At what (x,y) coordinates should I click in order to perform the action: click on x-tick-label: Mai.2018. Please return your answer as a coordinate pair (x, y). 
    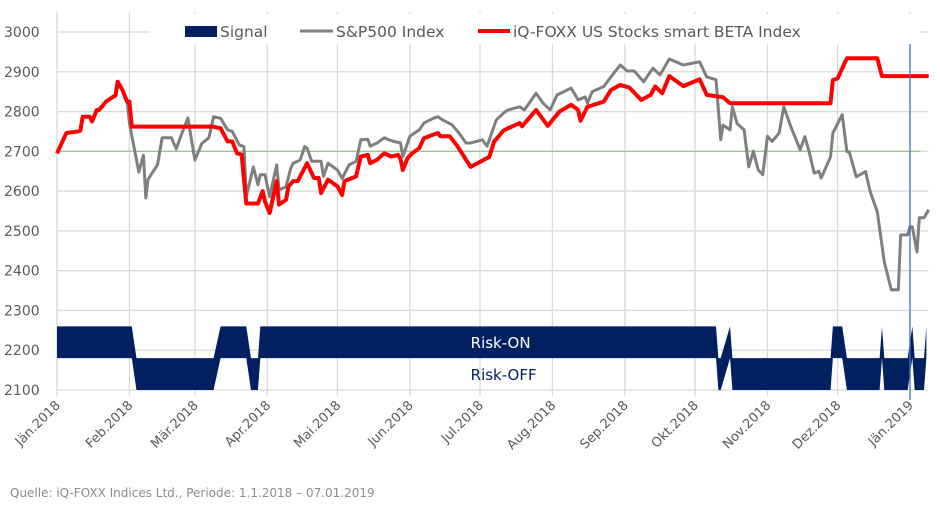
    Looking at the image, I should click on (317, 424).